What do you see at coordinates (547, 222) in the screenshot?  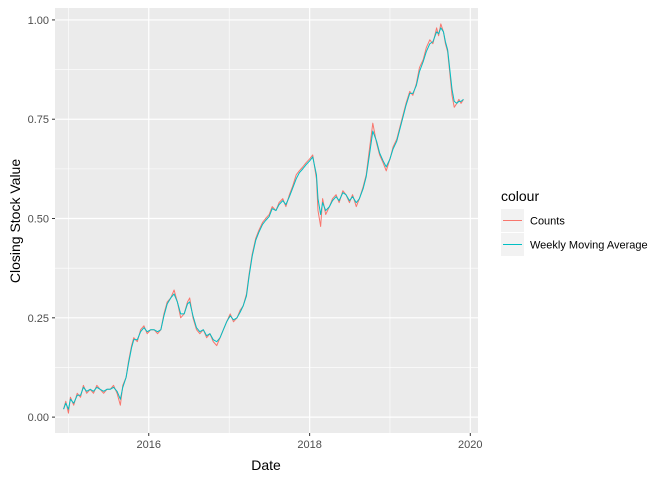 I see `legend-label: Counts` at bounding box center [547, 222].